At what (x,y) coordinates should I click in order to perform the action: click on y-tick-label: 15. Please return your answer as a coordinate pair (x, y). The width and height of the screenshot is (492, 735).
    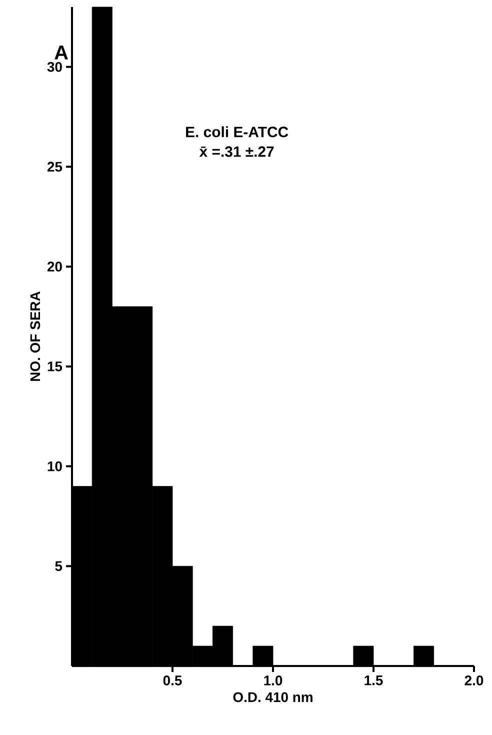
    Looking at the image, I should click on (55, 367).